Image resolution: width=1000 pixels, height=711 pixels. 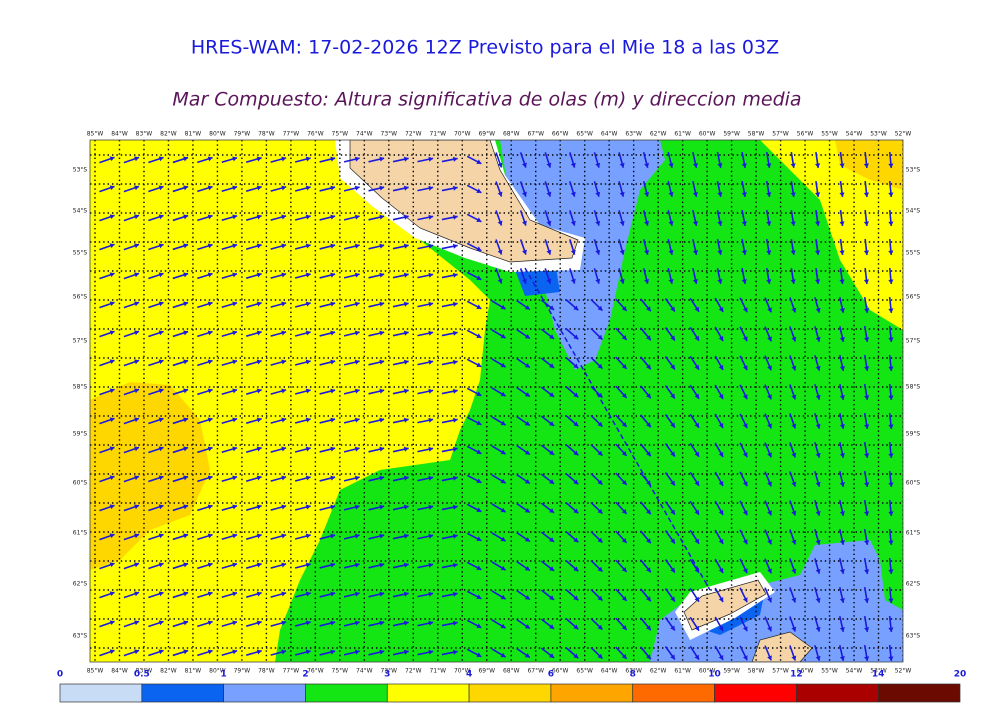 What do you see at coordinates (193, 671) in the screenshot?
I see `lon-label: 81°W` at bounding box center [193, 671].